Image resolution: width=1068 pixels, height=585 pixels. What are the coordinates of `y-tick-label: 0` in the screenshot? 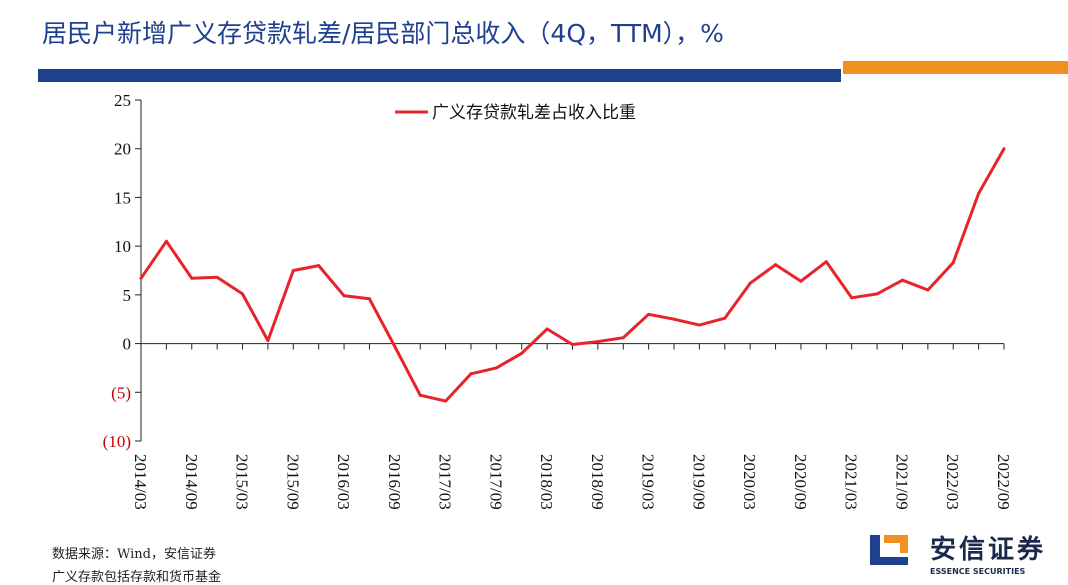 It's located at (127, 344).